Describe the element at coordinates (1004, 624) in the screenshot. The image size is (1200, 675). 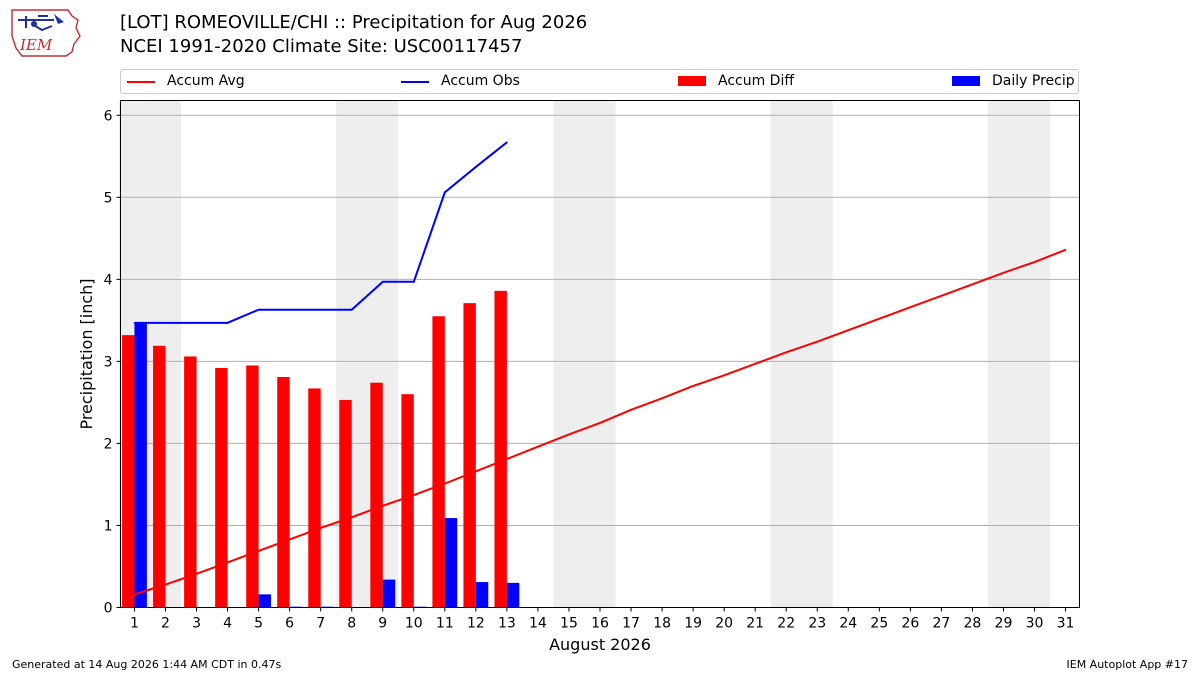
I see `x-tick-label-29: 29` at that location.